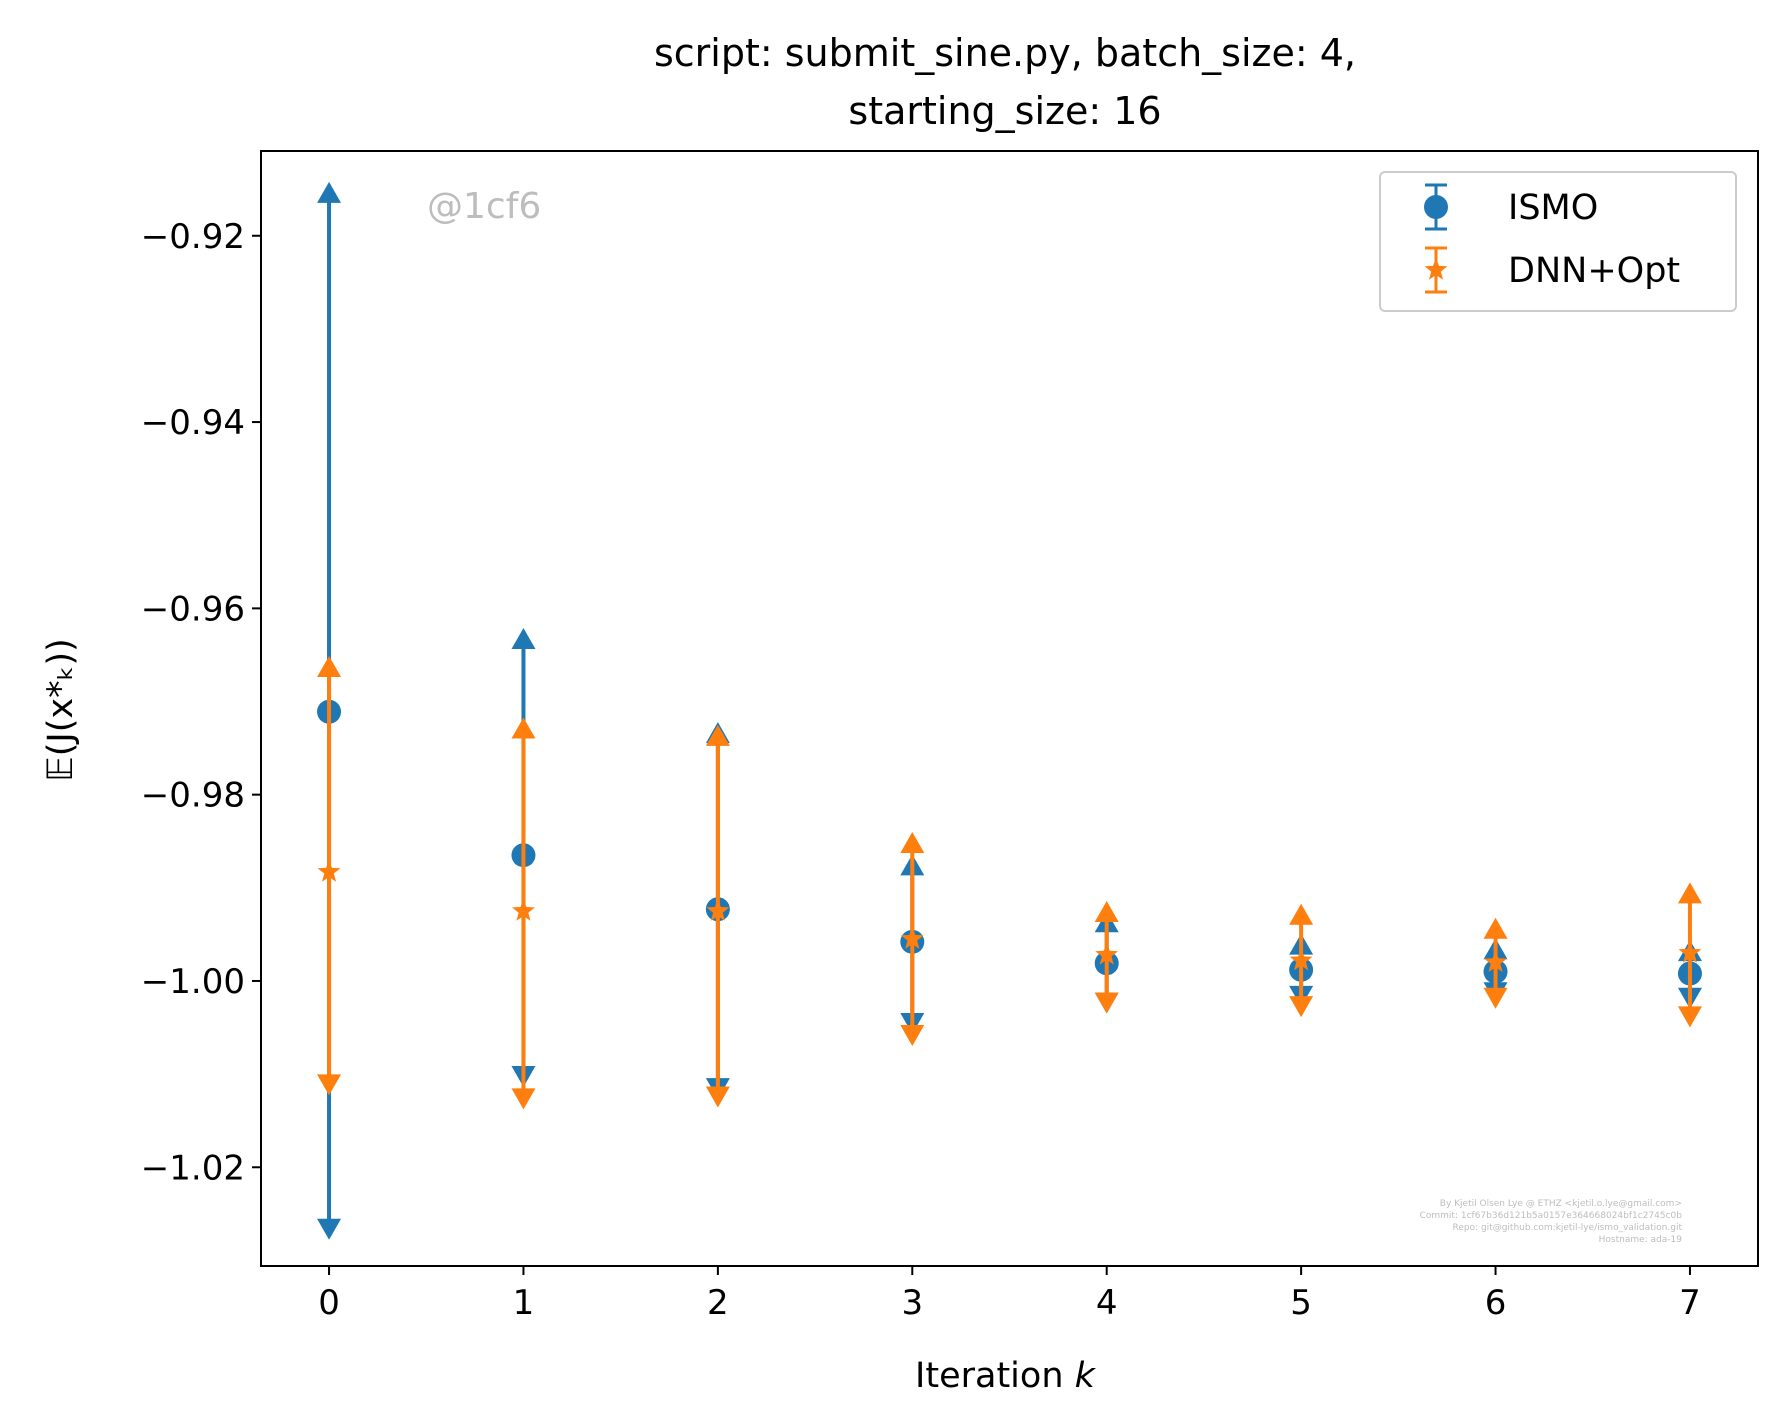 The width and height of the screenshot is (1776, 1419). I want to click on x-tick-label: 4, so click(1107, 1303).